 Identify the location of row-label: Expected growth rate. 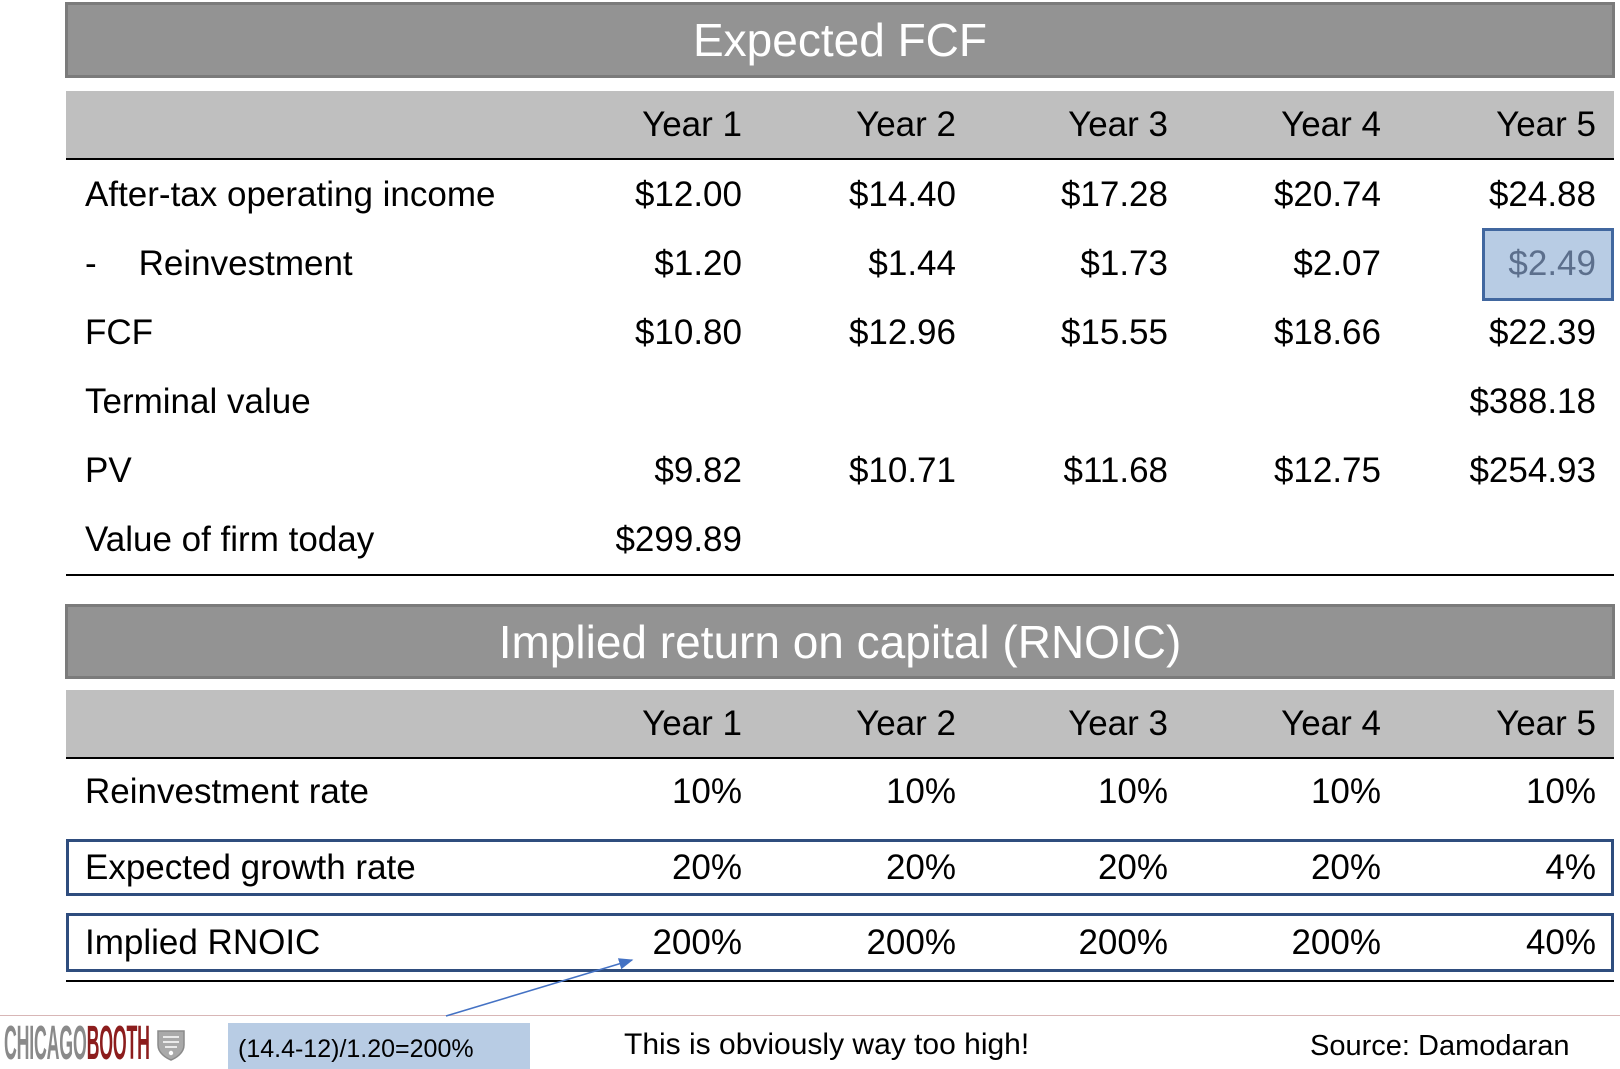
(250, 867).